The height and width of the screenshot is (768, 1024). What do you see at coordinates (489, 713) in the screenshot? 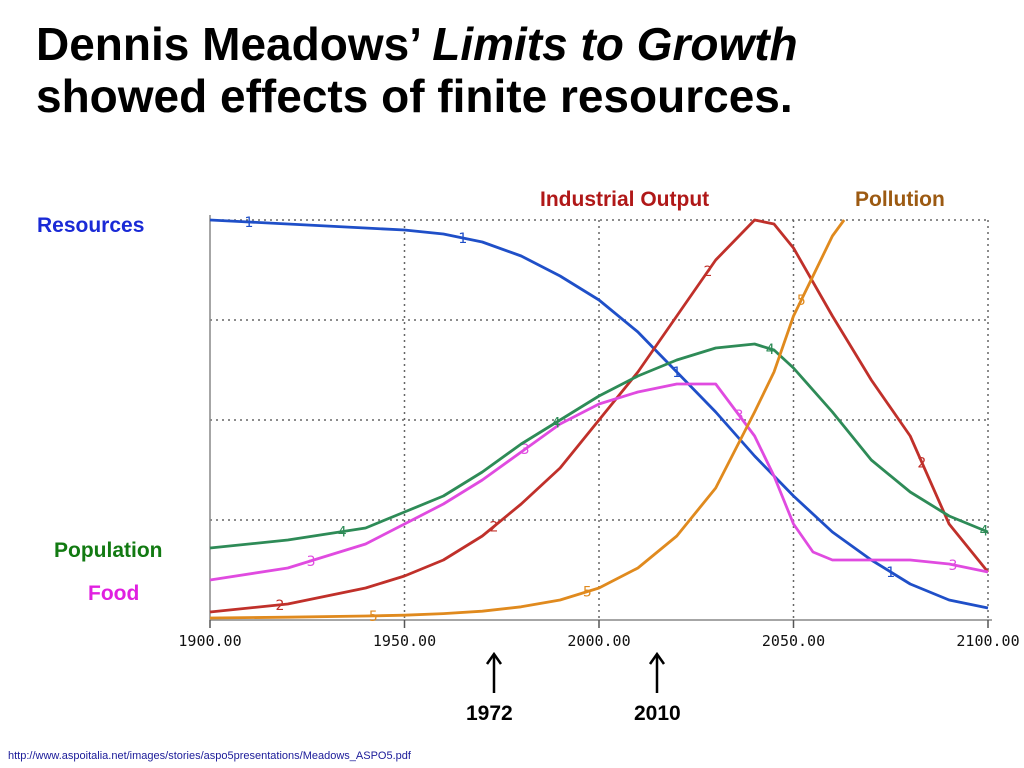
I see `marker-year-1972: 1972` at bounding box center [489, 713].